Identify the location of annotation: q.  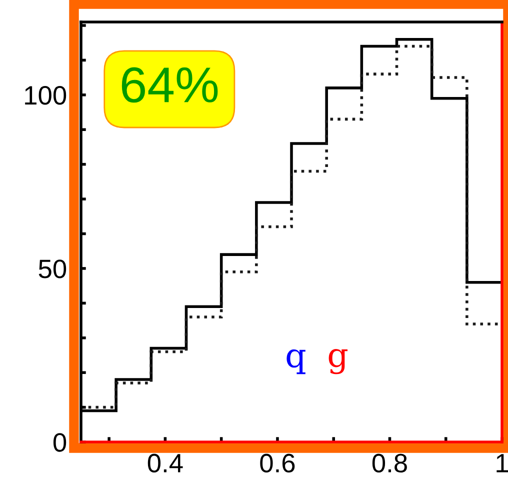
(296, 361).